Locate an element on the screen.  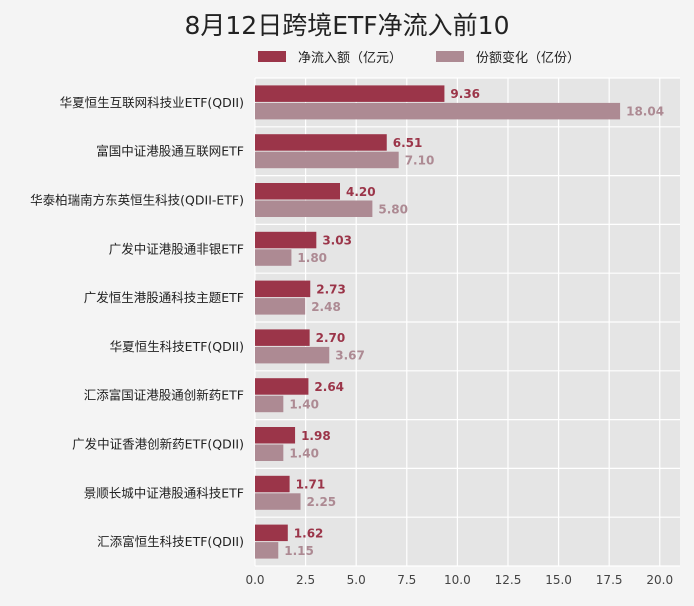
x-tick-label: 5.0 is located at coordinates (356, 580).